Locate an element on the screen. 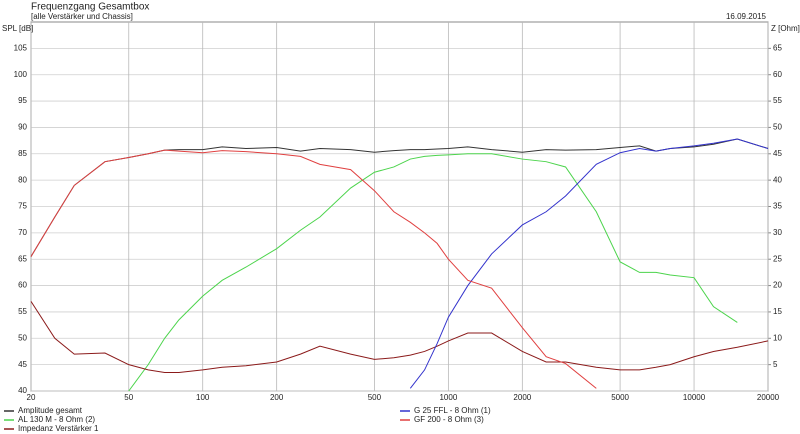  y-tick-label: 75 is located at coordinates (22, 206).